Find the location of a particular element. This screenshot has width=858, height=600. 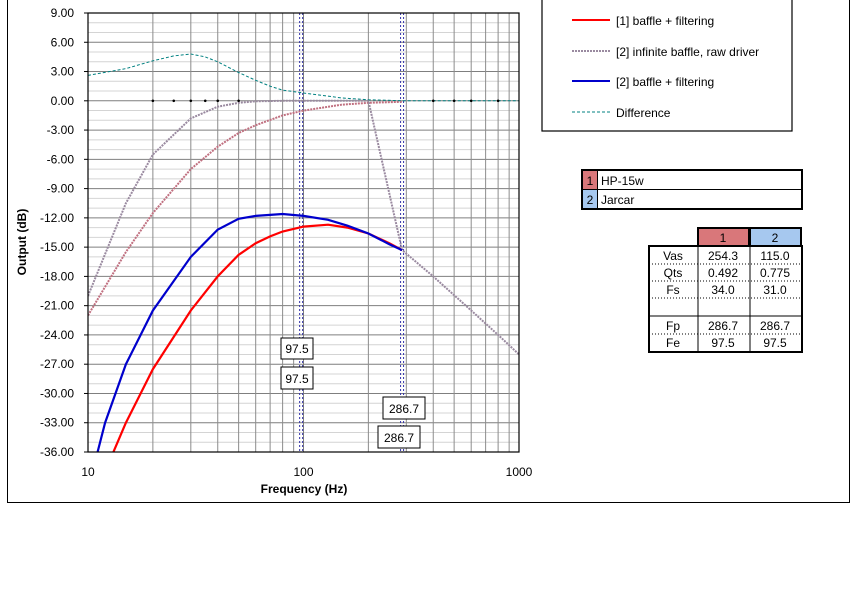

series-line-unlabeled is located at coordinates (245, 208).